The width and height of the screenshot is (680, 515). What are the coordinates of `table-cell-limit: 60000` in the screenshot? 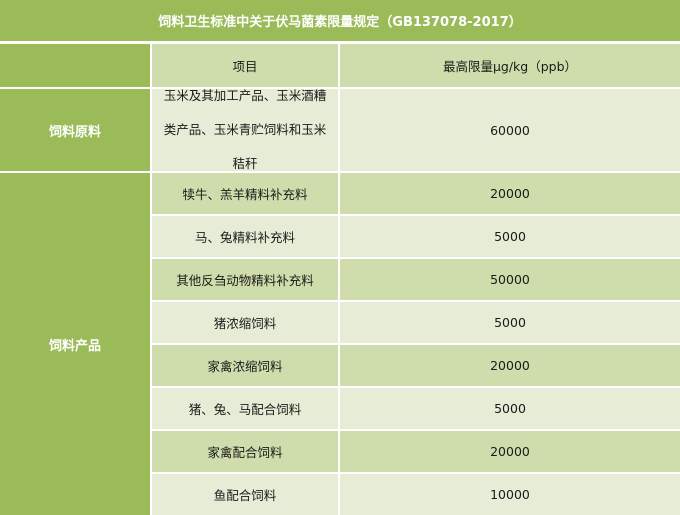 It's located at (510, 130).